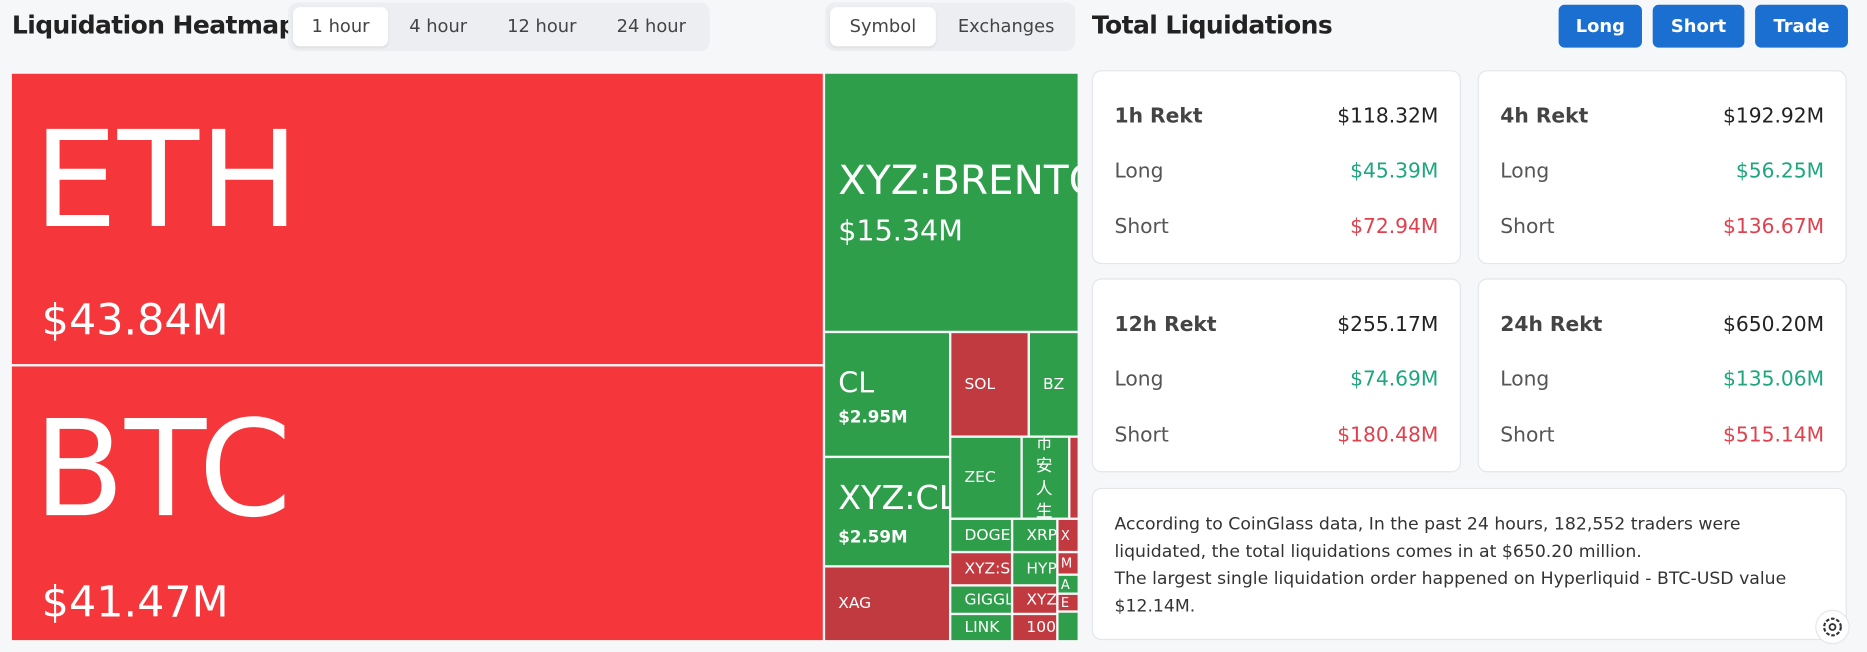  What do you see at coordinates (1041, 535) in the screenshot?
I see `tile-label: XRP` at bounding box center [1041, 535].